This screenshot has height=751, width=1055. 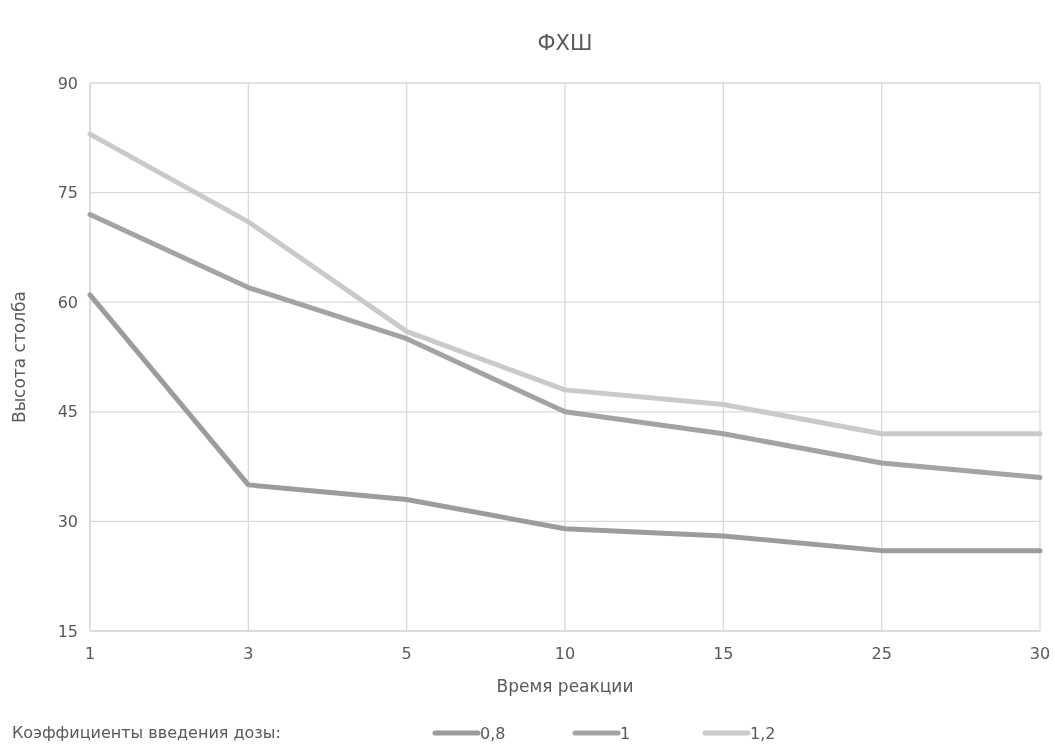 I want to click on chart-title: ФХШ, so click(x=565, y=43).